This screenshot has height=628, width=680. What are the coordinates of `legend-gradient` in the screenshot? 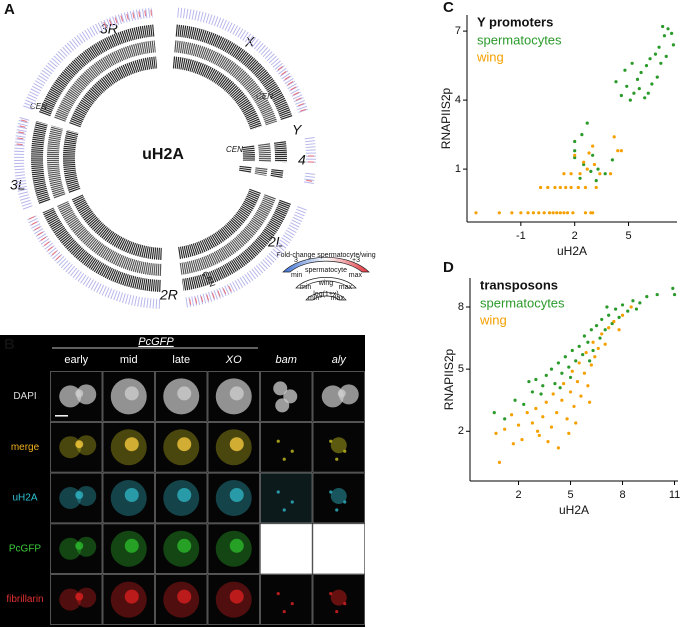 It's located at (326, 264).